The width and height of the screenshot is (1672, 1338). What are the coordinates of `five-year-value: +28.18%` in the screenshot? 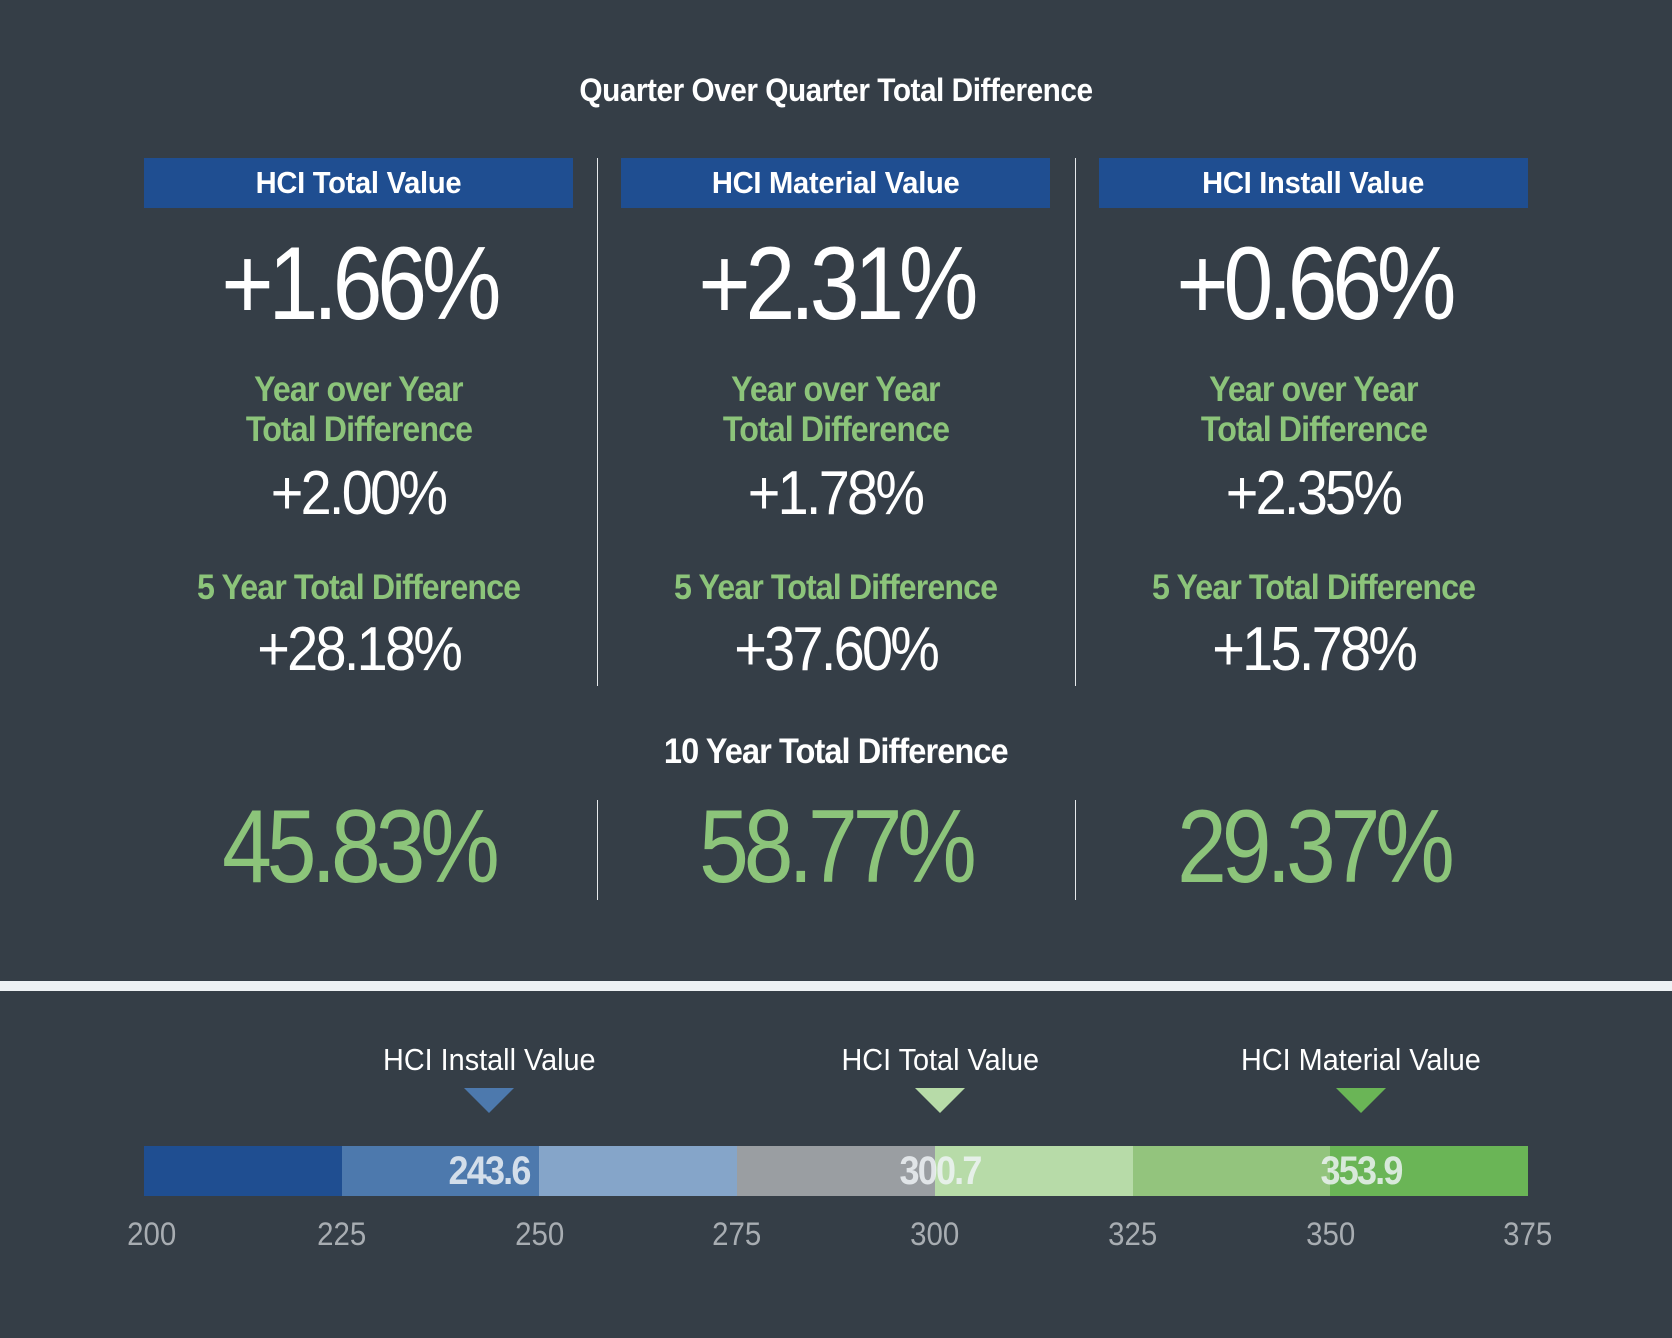 It's located at (358, 650).